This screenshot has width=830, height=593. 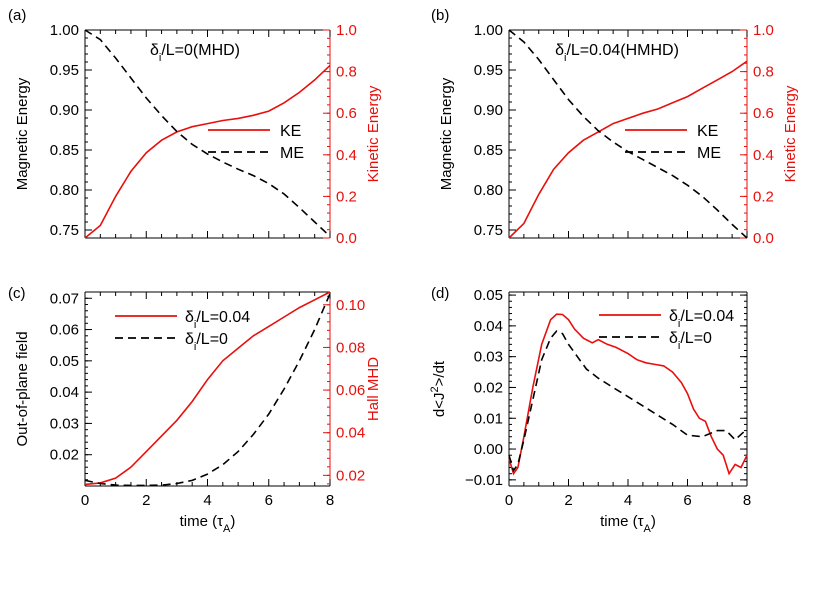 What do you see at coordinates (350, 390) in the screenshot?
I see `y-tick-label-right: 0.06` at bounding box center [350, 390].